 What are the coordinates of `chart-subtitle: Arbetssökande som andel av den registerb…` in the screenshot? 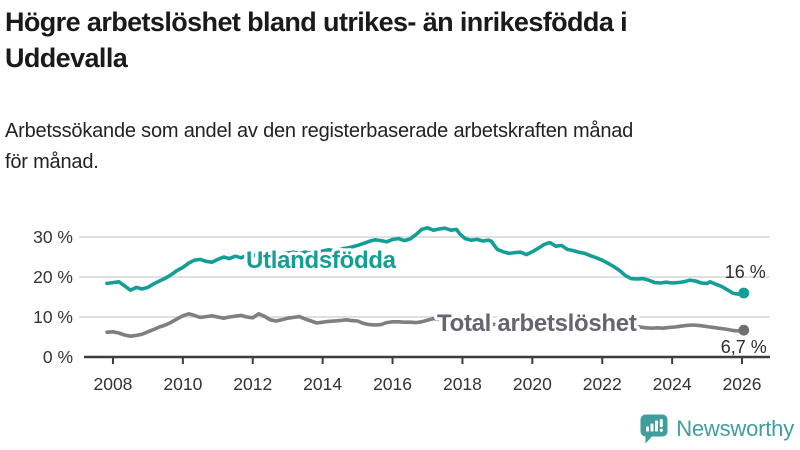 It's located at (401, 147).